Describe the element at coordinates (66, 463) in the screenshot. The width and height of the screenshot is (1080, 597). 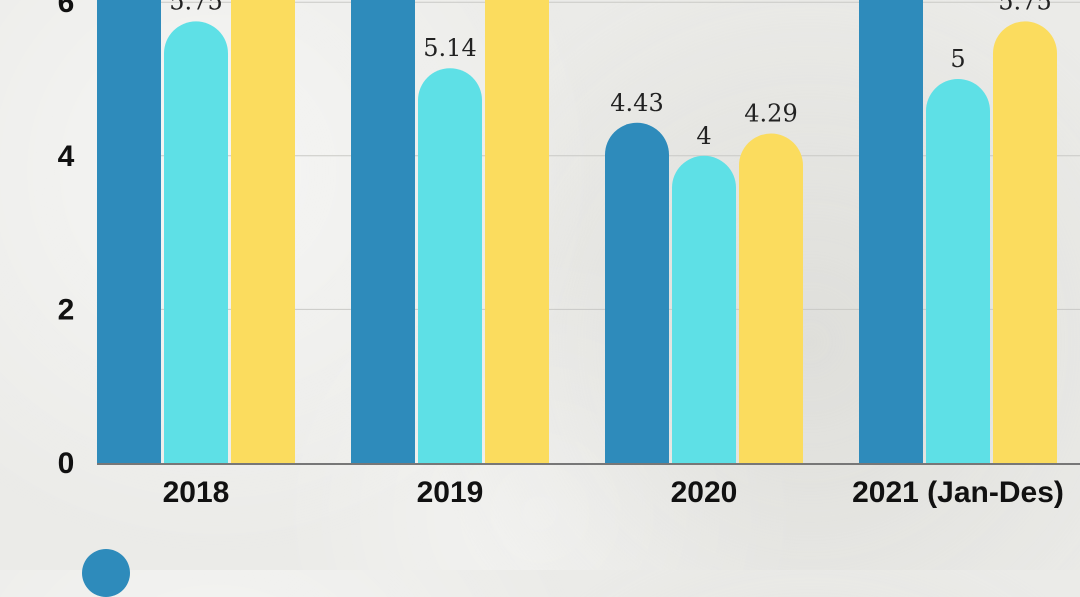
I see `y-tick-label: 0` at that location.